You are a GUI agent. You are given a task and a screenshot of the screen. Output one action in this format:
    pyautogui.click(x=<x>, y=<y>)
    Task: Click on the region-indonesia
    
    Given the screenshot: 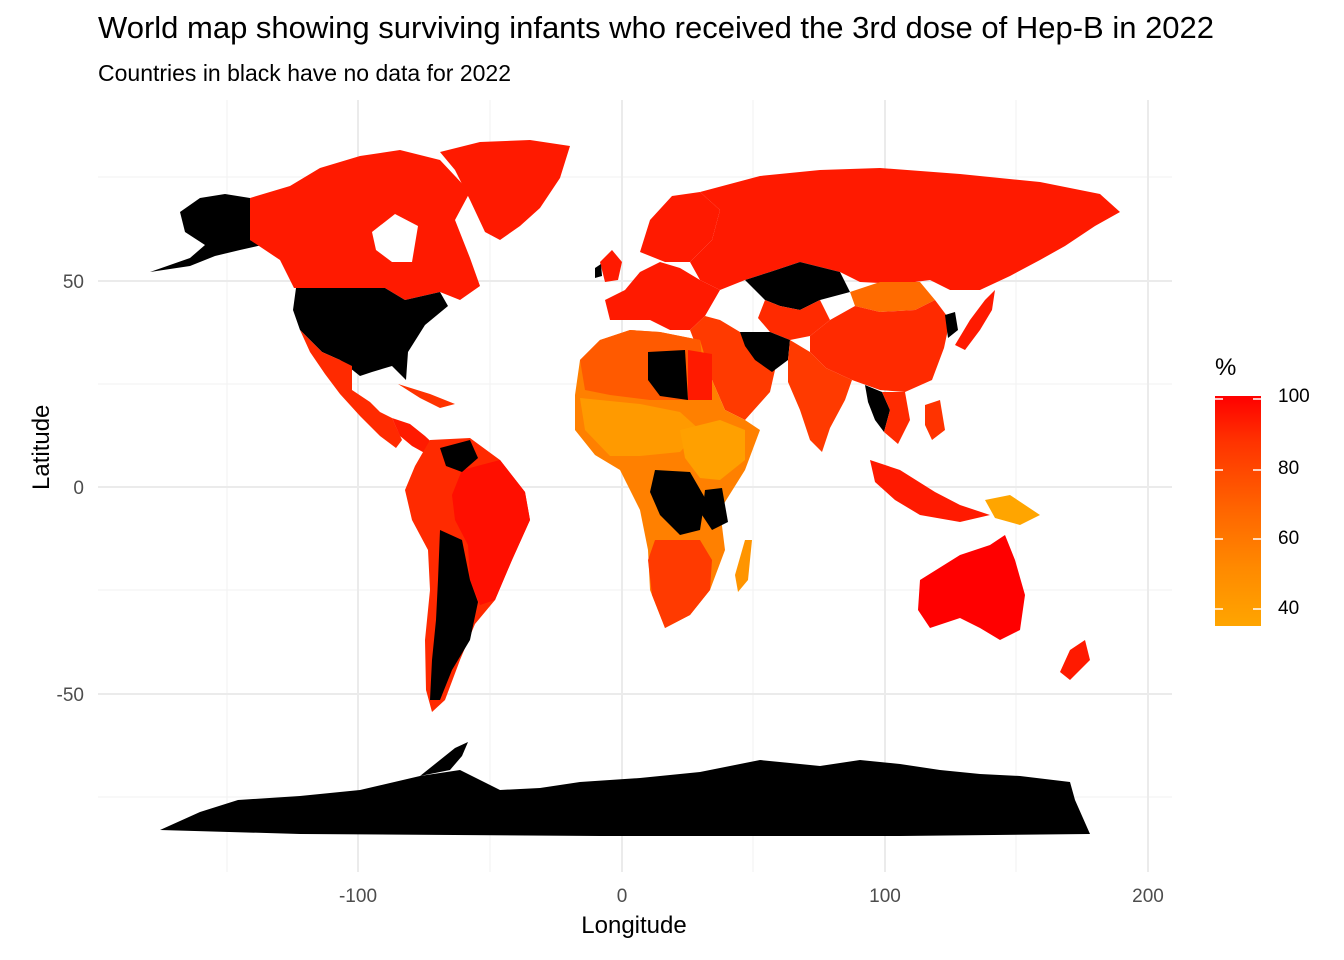 What is the action you would take?
    pyautogui.click(x=930, y=491)
    